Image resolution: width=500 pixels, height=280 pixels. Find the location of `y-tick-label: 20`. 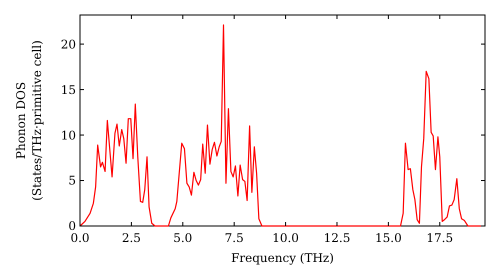

y-tick-label: 20 is located at coordinates (68, 44).